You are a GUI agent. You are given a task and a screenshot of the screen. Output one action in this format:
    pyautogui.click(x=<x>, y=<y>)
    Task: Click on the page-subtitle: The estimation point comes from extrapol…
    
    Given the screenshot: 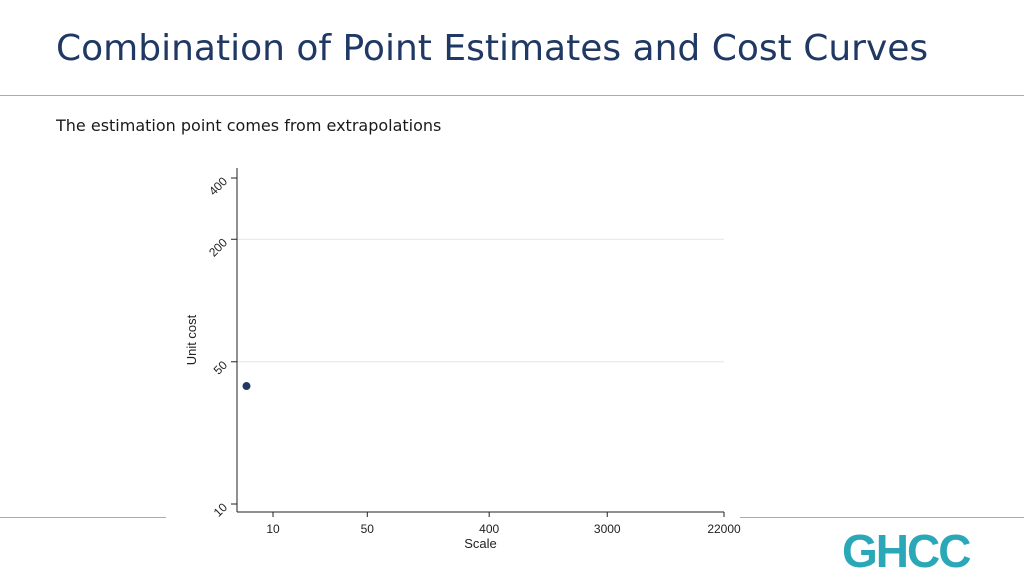 What is the action you would take?
    pyautogui.click(x=249, y=125)
    